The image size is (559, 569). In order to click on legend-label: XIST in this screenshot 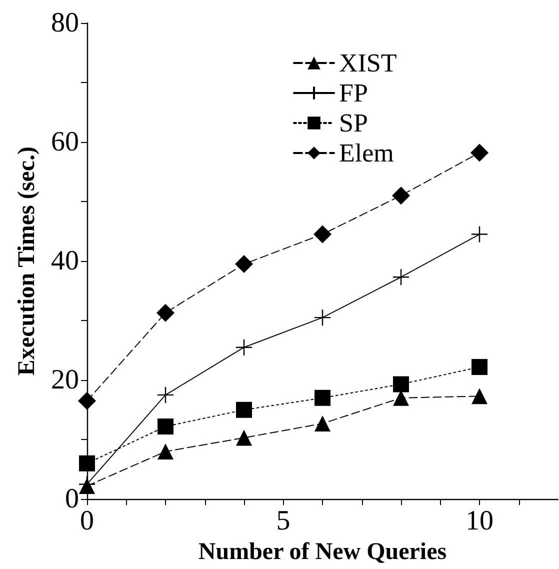, I will do `click(368, 63)`.